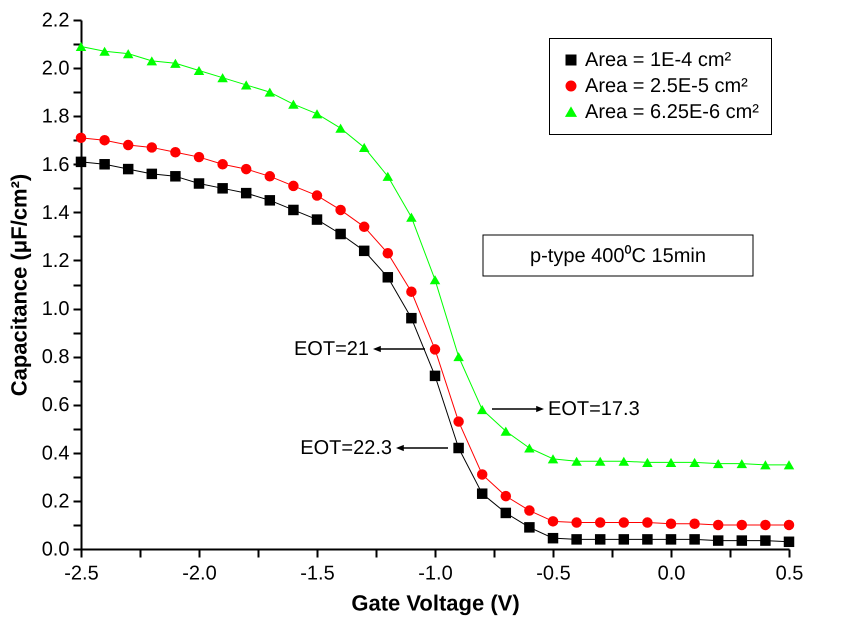 This screenshot has width=848, height=644. I want to click on y-tick-label: 0.2, so click(56, 501).